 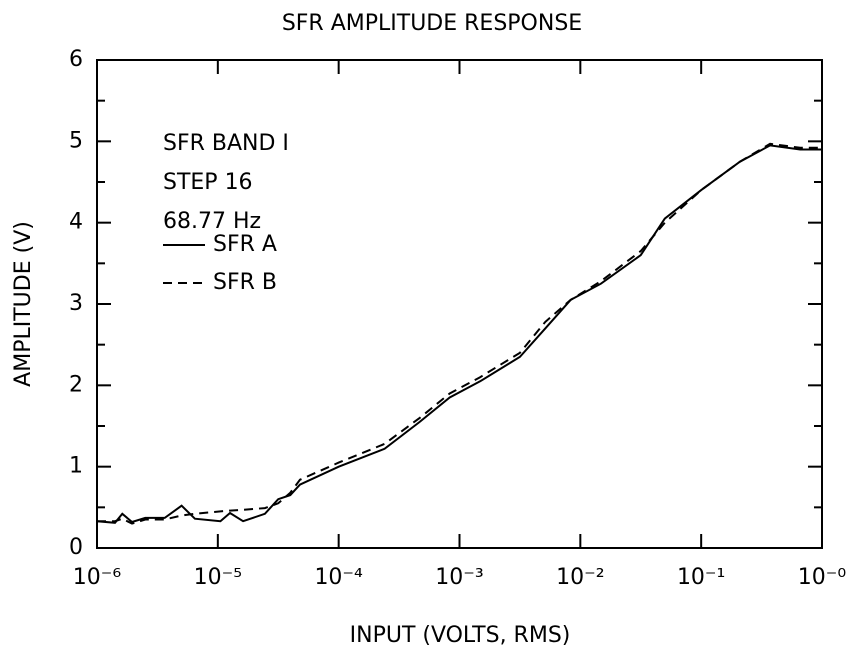 I want to click on x-tick-label: 10⁻⁴, so click(x=338, y=577).